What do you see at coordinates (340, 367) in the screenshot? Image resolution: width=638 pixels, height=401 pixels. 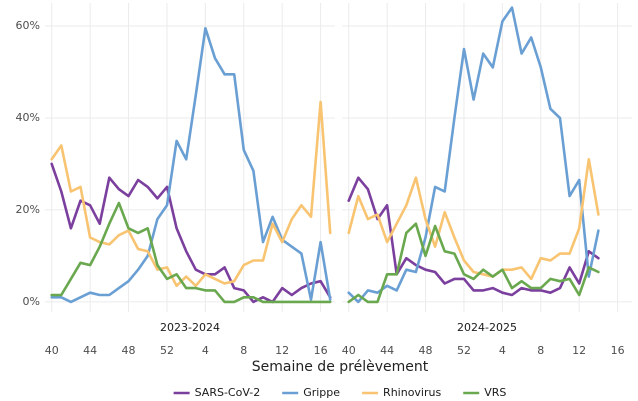 I see `x-axis-label: Semaine de prélèvement` at bounding box center [340, 367].